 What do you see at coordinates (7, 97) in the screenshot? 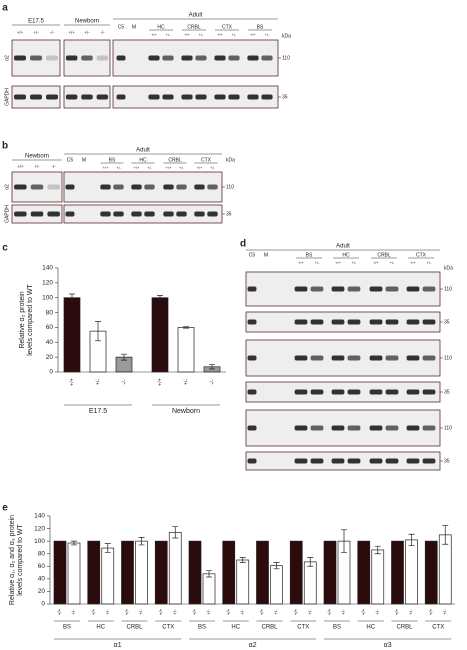
I see `row-label: GAPDH` at bounding box center [7, 97].